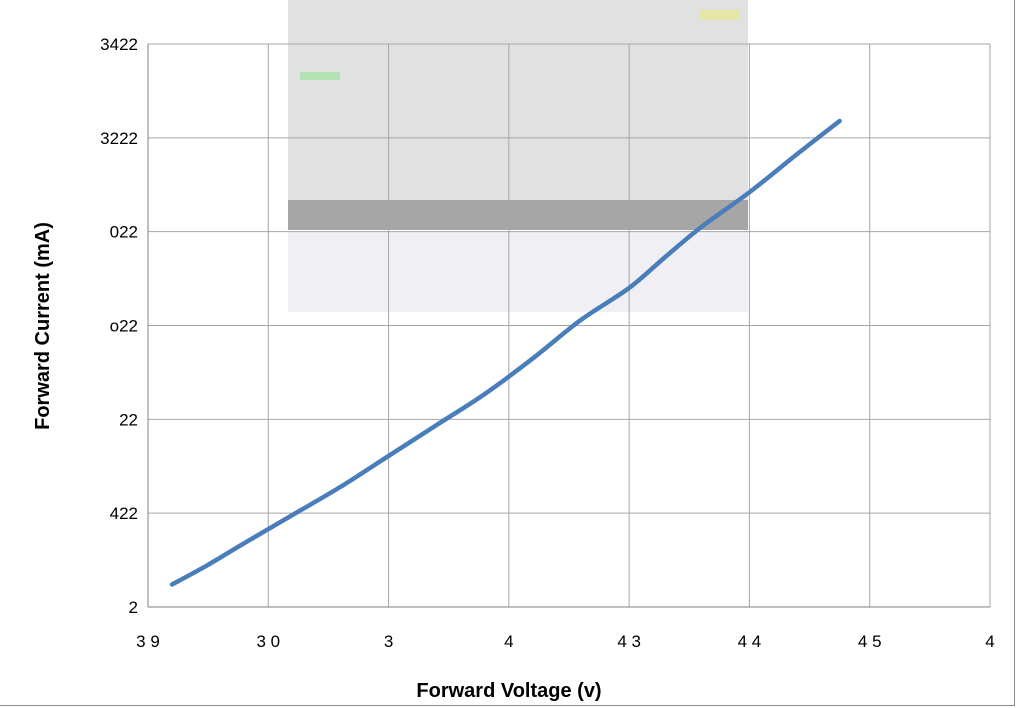  I want to click on y-tick-label: 3222, so click(119, 138).